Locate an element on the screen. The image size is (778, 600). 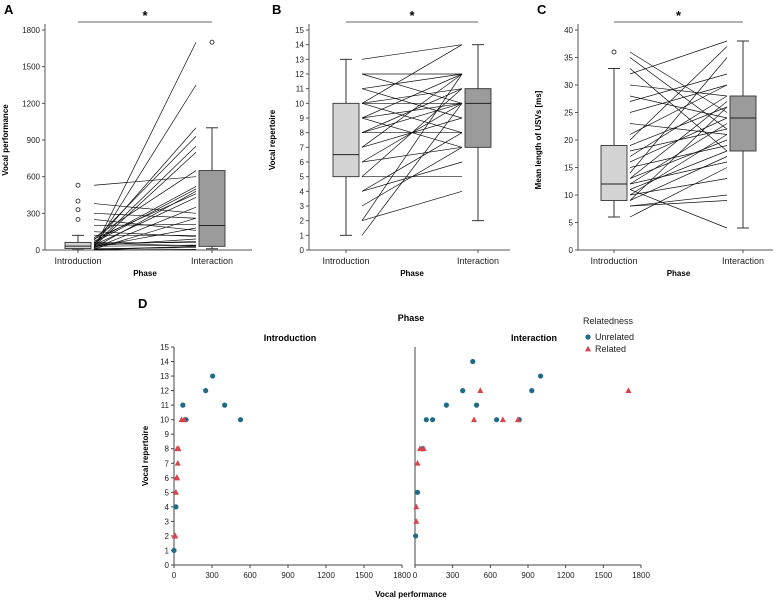
y-tick-label: 300 is located at coordinates (34, 213).